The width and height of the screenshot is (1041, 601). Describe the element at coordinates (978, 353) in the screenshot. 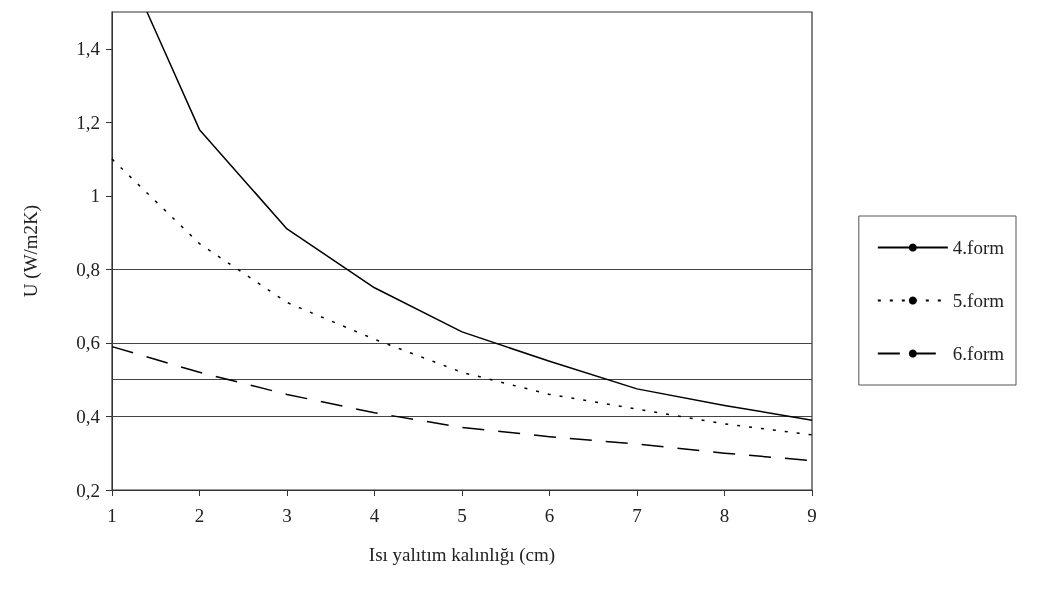

I see `legend-label: 6.form` at that location.